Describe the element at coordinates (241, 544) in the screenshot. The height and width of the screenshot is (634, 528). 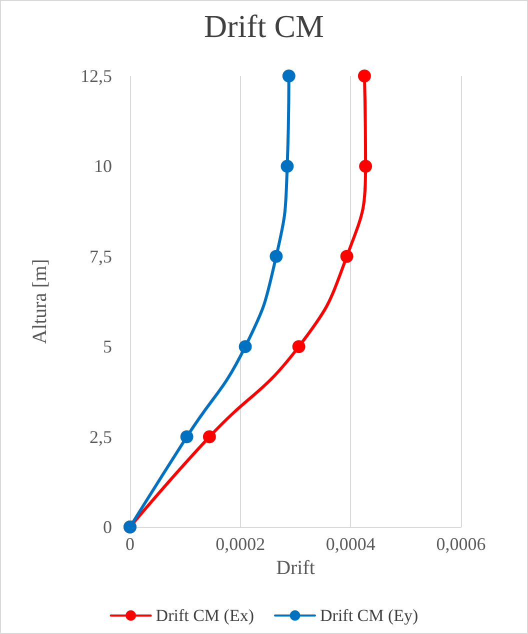
I see `x-tick-label: 0,0002` at that location.